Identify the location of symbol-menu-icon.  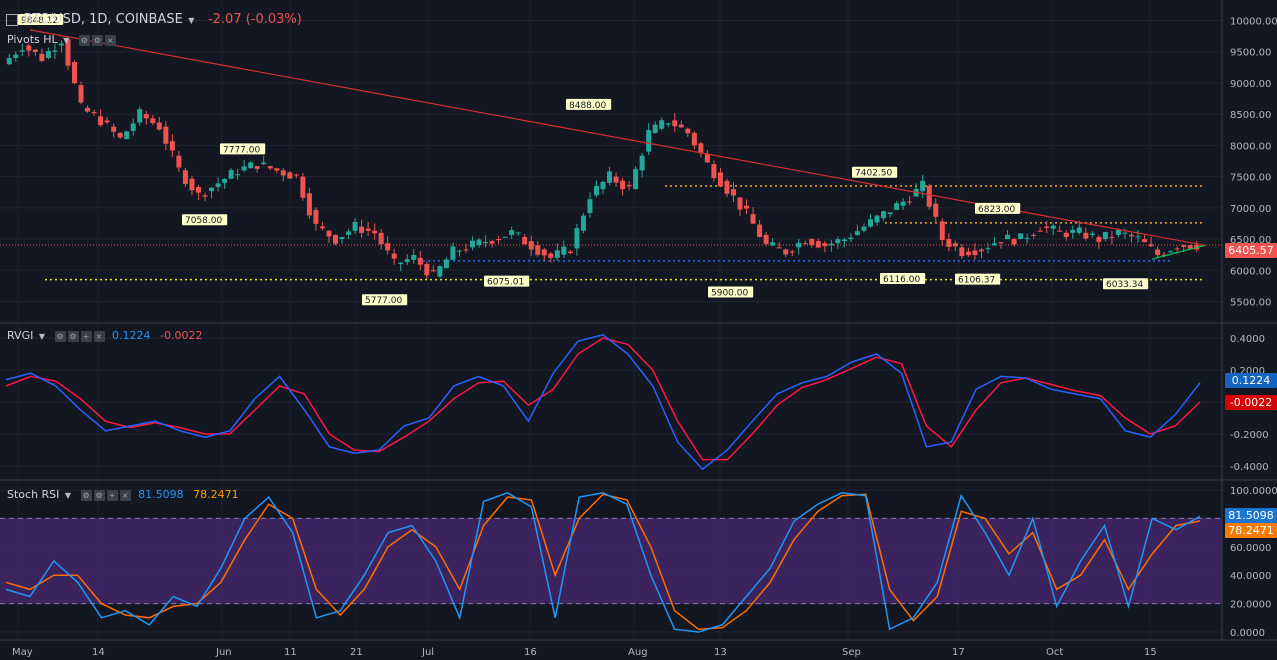
(12, 20).